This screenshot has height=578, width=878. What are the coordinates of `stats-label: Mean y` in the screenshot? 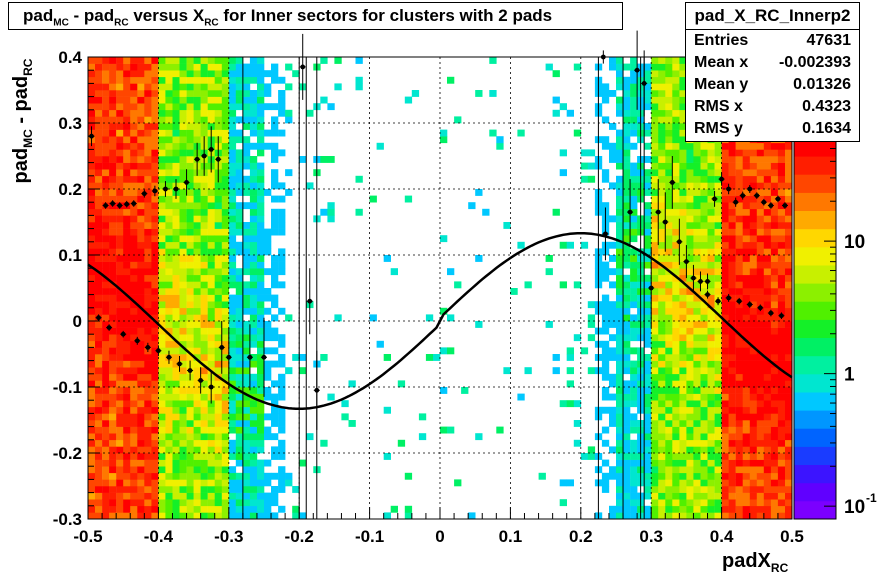 It's located at (721, 84).